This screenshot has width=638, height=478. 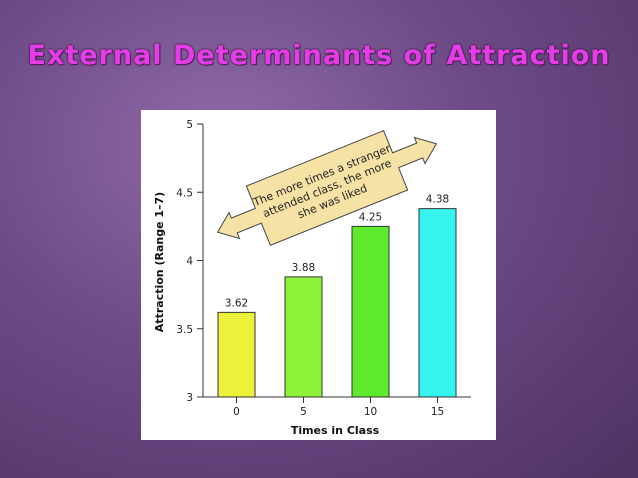 I want to click on slide-title: External Determinants of Attraction, so click(x=319, y=55).